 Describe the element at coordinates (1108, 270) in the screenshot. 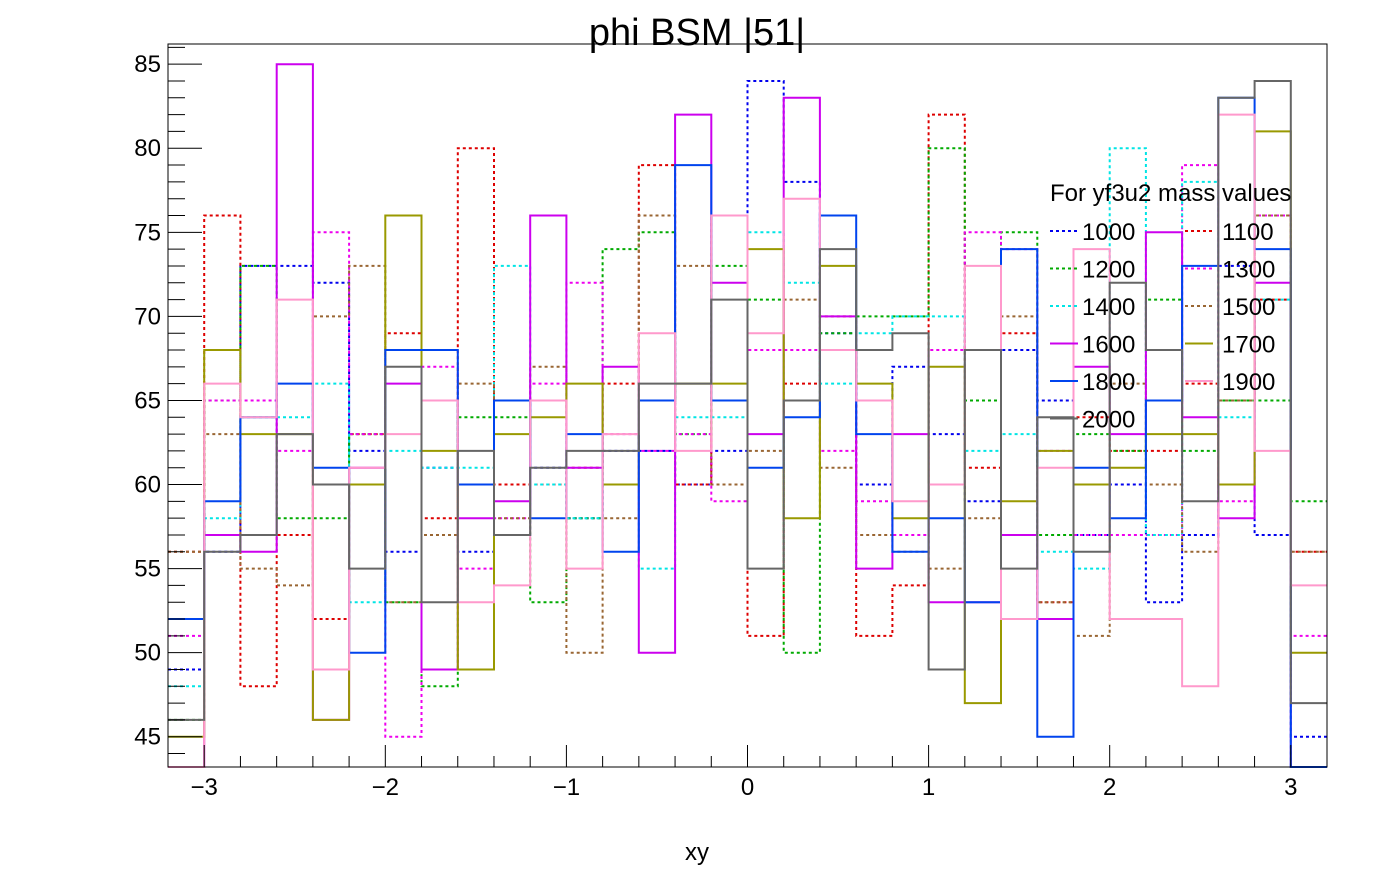

I see `legend-label-1200: 1200` at that location.